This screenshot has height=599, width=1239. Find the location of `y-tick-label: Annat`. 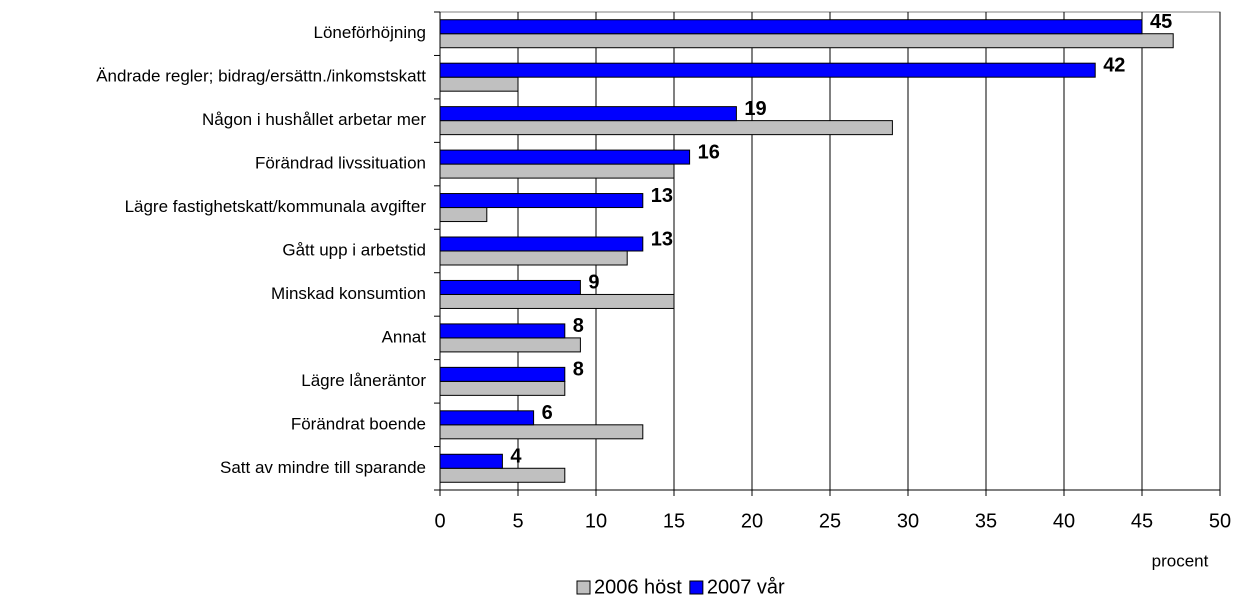

y-tick-label: Annat is located at coordinates (404, 336).